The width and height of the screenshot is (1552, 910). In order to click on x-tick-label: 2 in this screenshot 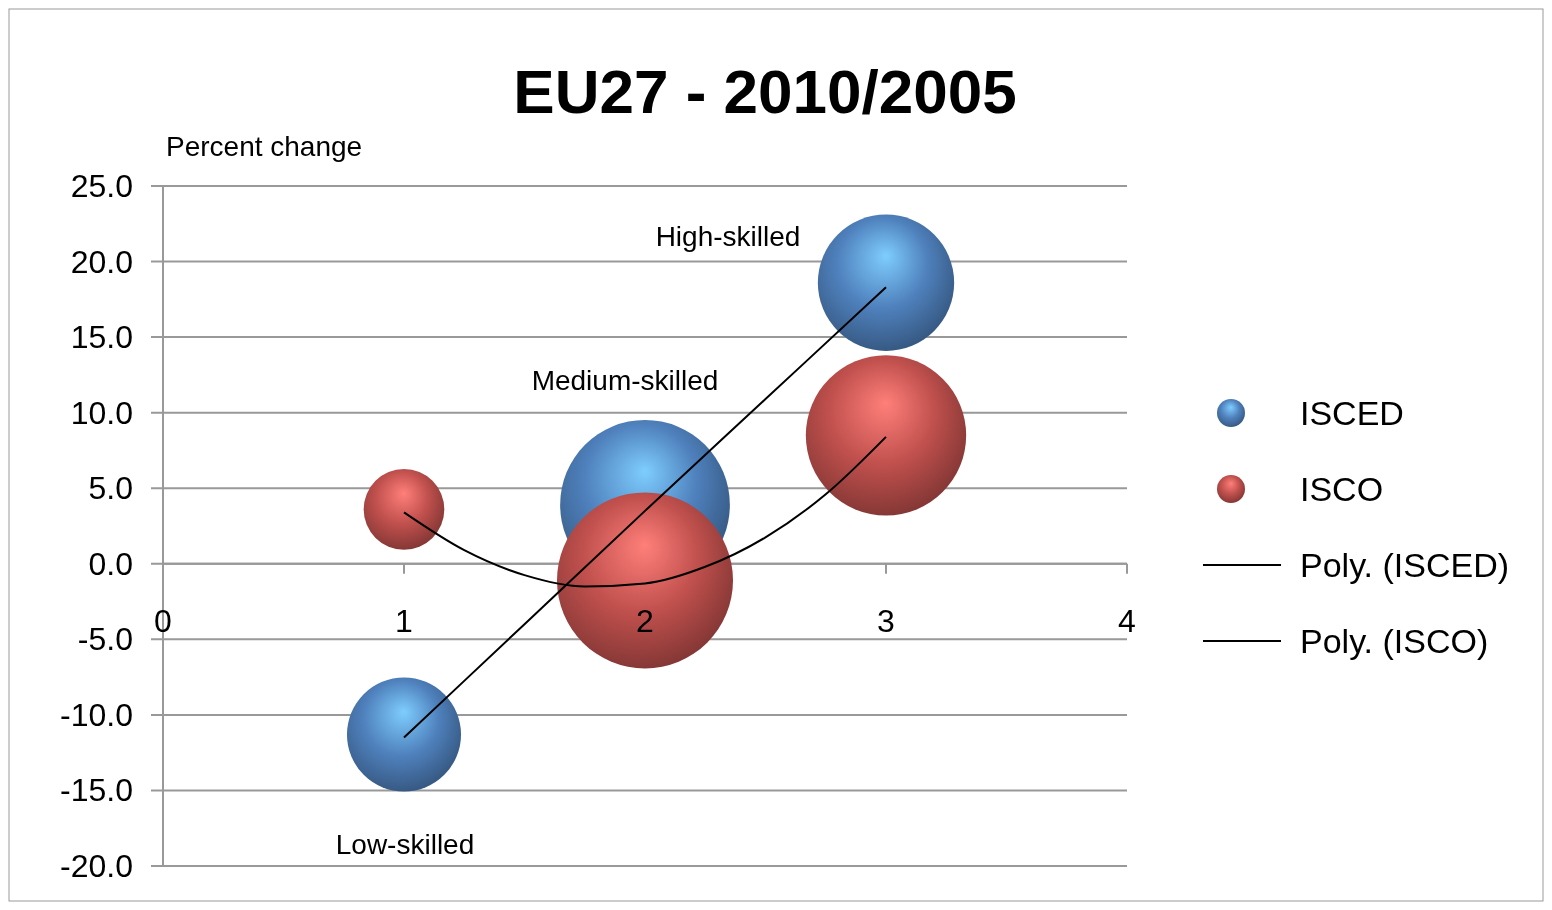, I will do `click(645, 620)`.